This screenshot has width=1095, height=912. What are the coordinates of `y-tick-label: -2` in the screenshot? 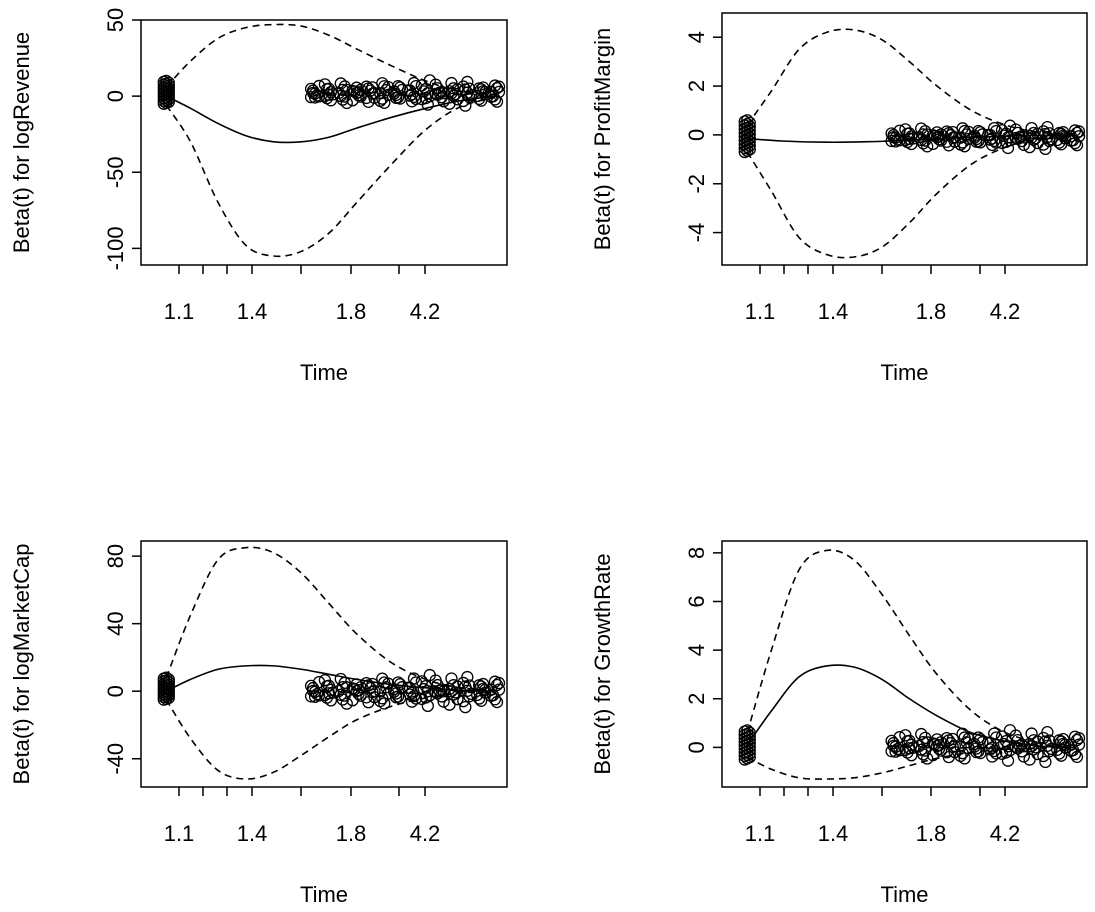 It's located at (696, 184).